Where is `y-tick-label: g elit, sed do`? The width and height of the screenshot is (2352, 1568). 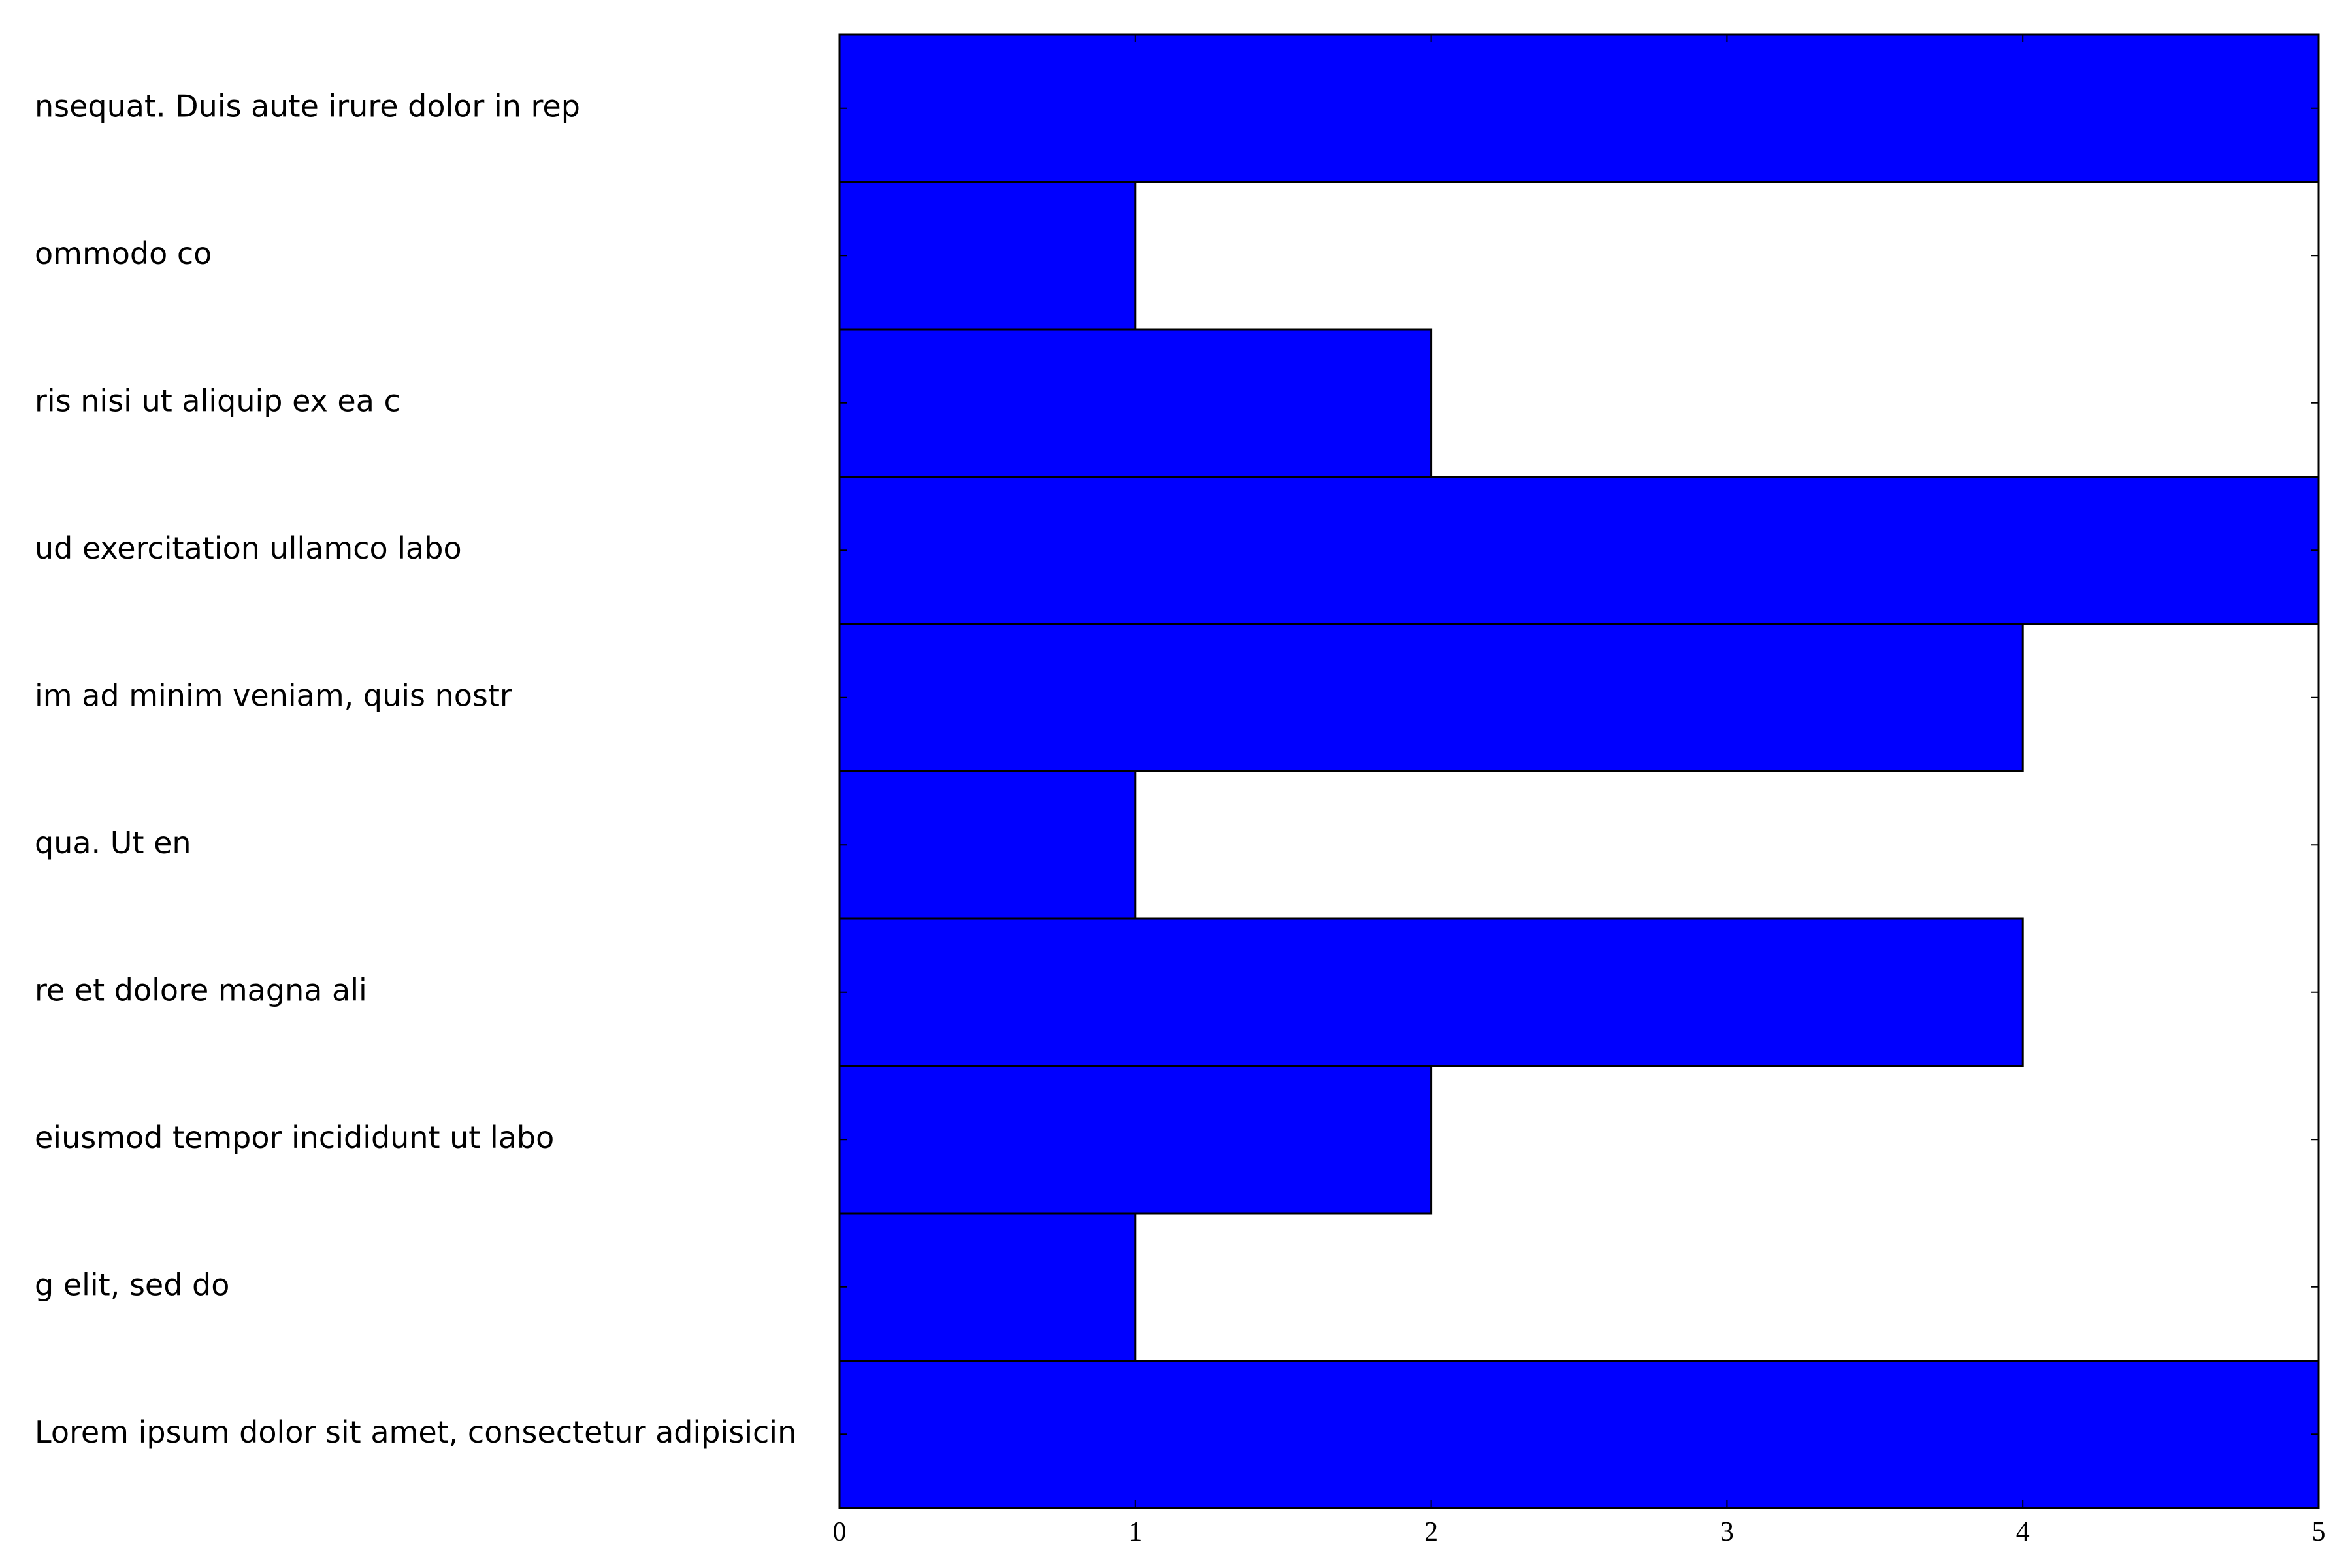
y-tick-label: g elit, sed do is located at coordinates (132, 1284).